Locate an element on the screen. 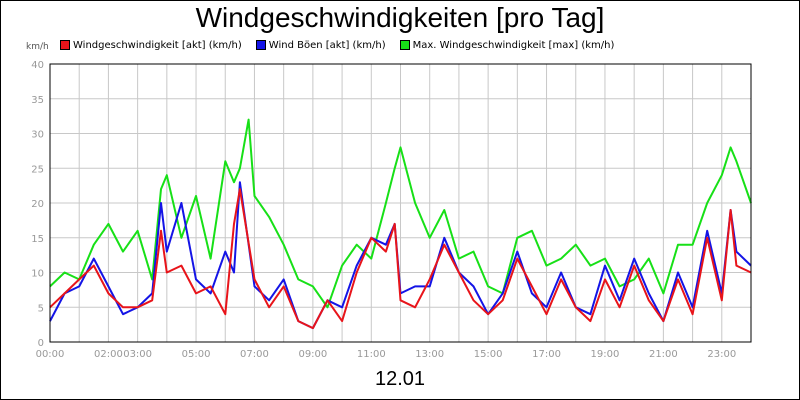 This screenshot has width=800, height=400. legend-label-gusts: Wind Böen [akt] (km/h) is located at coordinates (327, 45).